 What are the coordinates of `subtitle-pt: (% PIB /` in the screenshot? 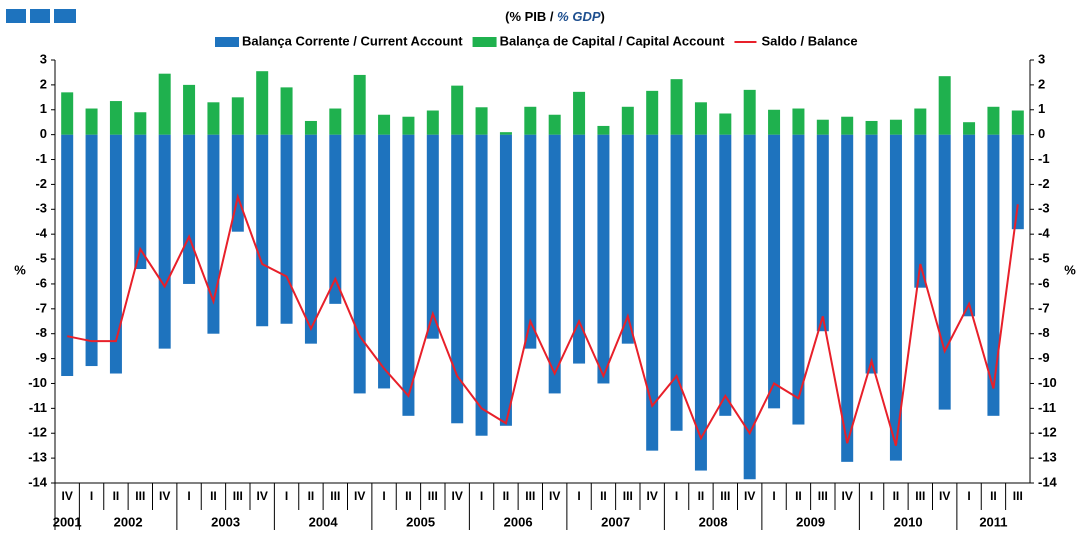 It's located at (531, 16).